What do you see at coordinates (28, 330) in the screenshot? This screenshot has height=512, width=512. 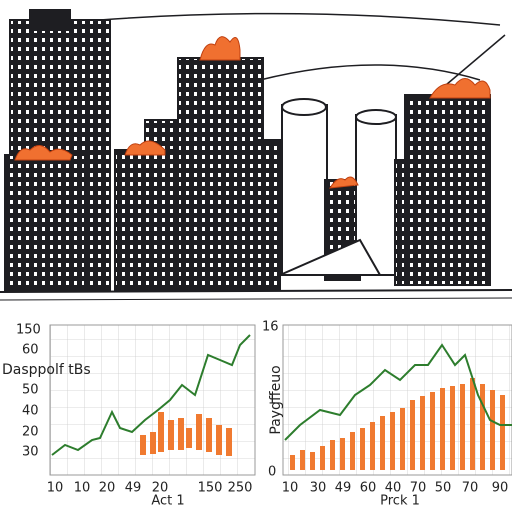 I see `y-tick-label: 150` at bounding box center [28, 330].